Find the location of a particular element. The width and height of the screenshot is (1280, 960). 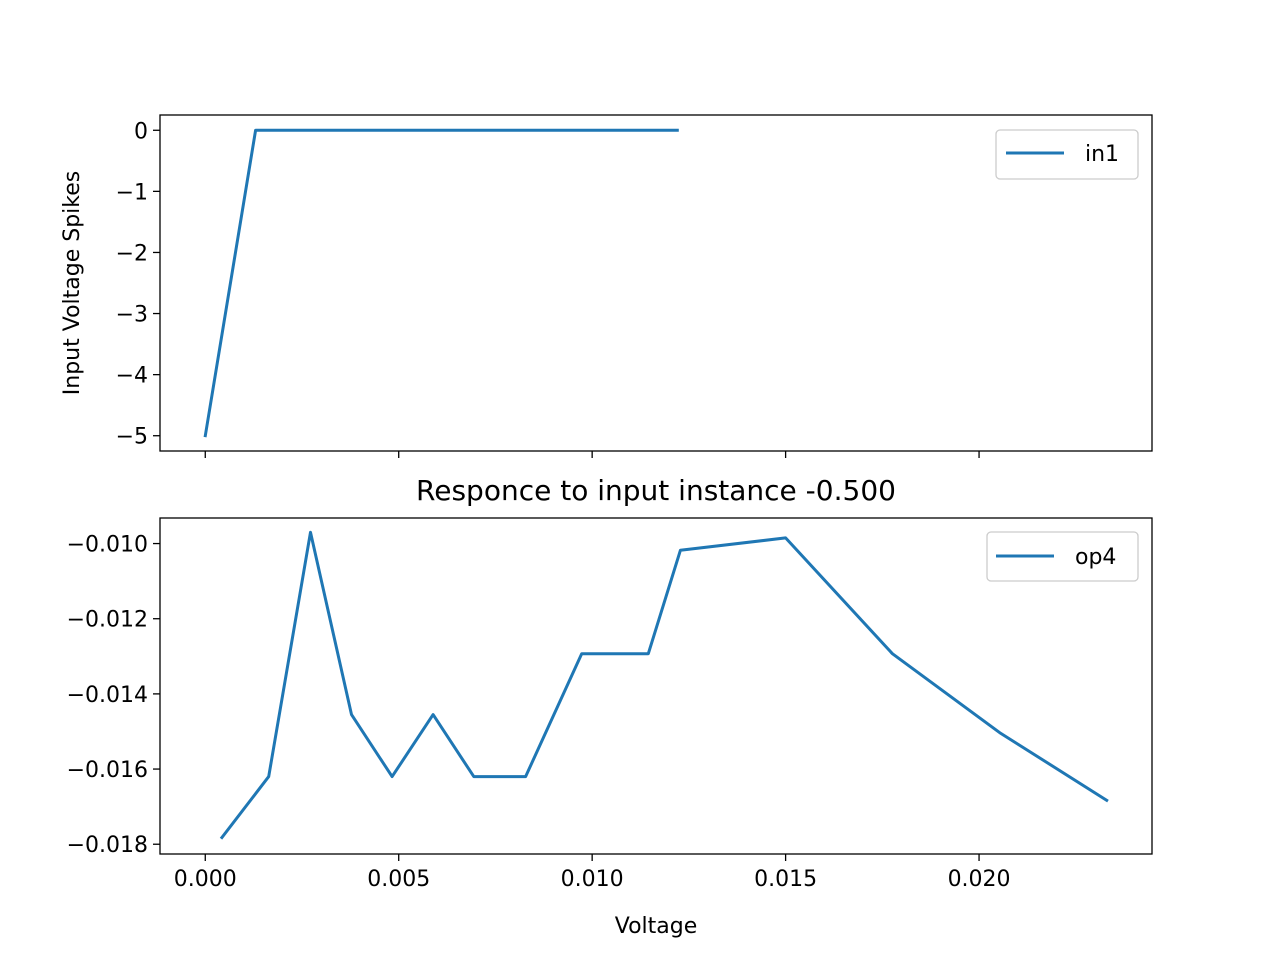

bottom-y-tick-label: −0.012 is located at coordinates (107, 620).